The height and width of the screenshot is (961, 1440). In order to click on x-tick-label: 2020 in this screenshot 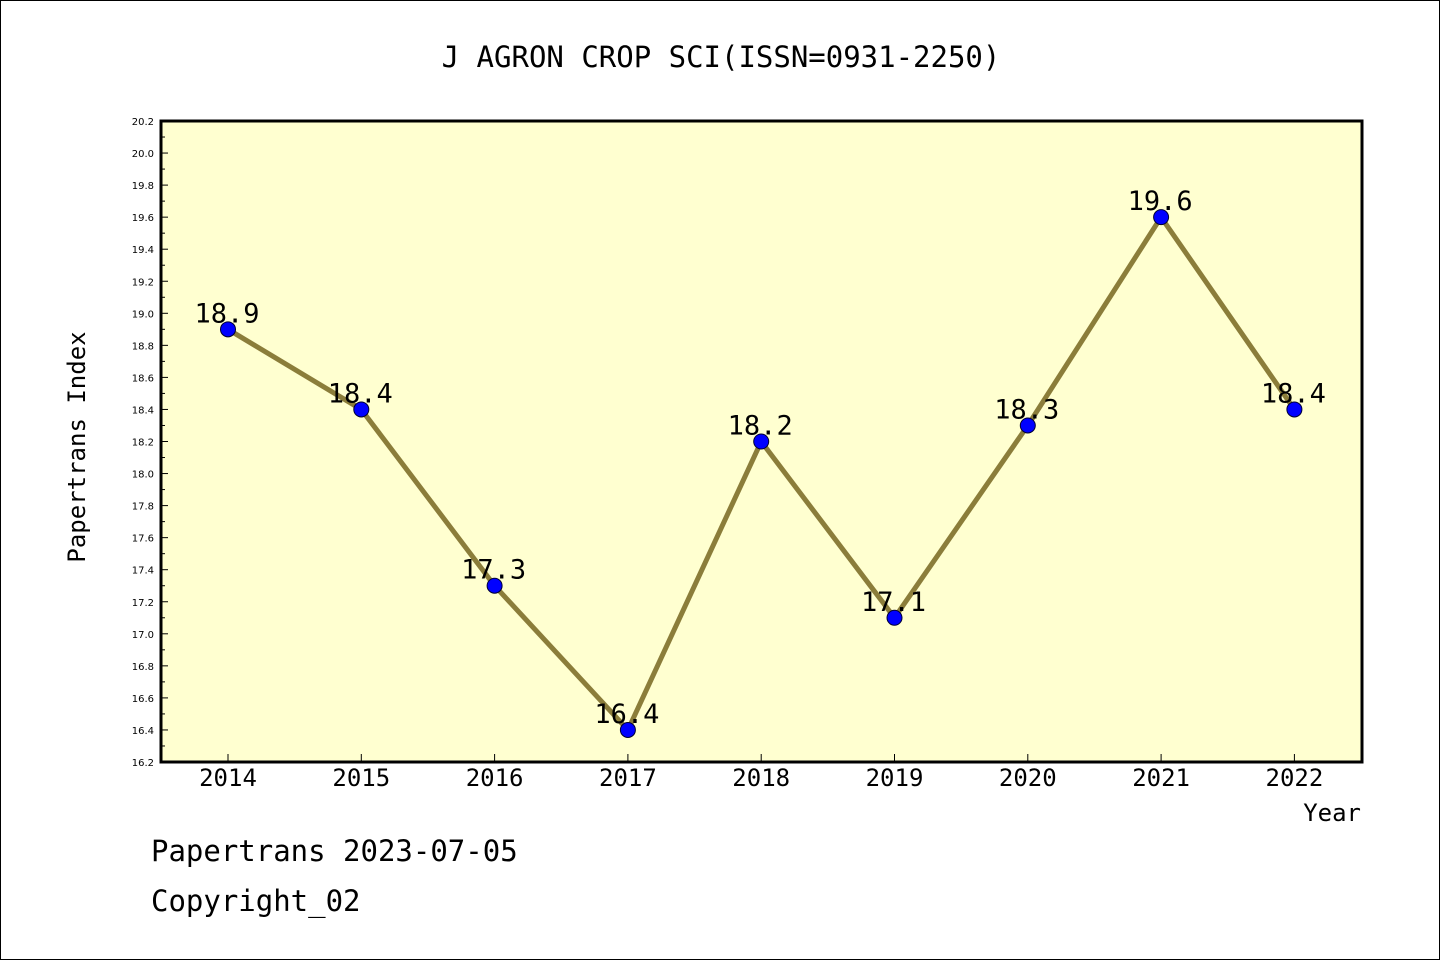, I will do `click(1028, 778)`.